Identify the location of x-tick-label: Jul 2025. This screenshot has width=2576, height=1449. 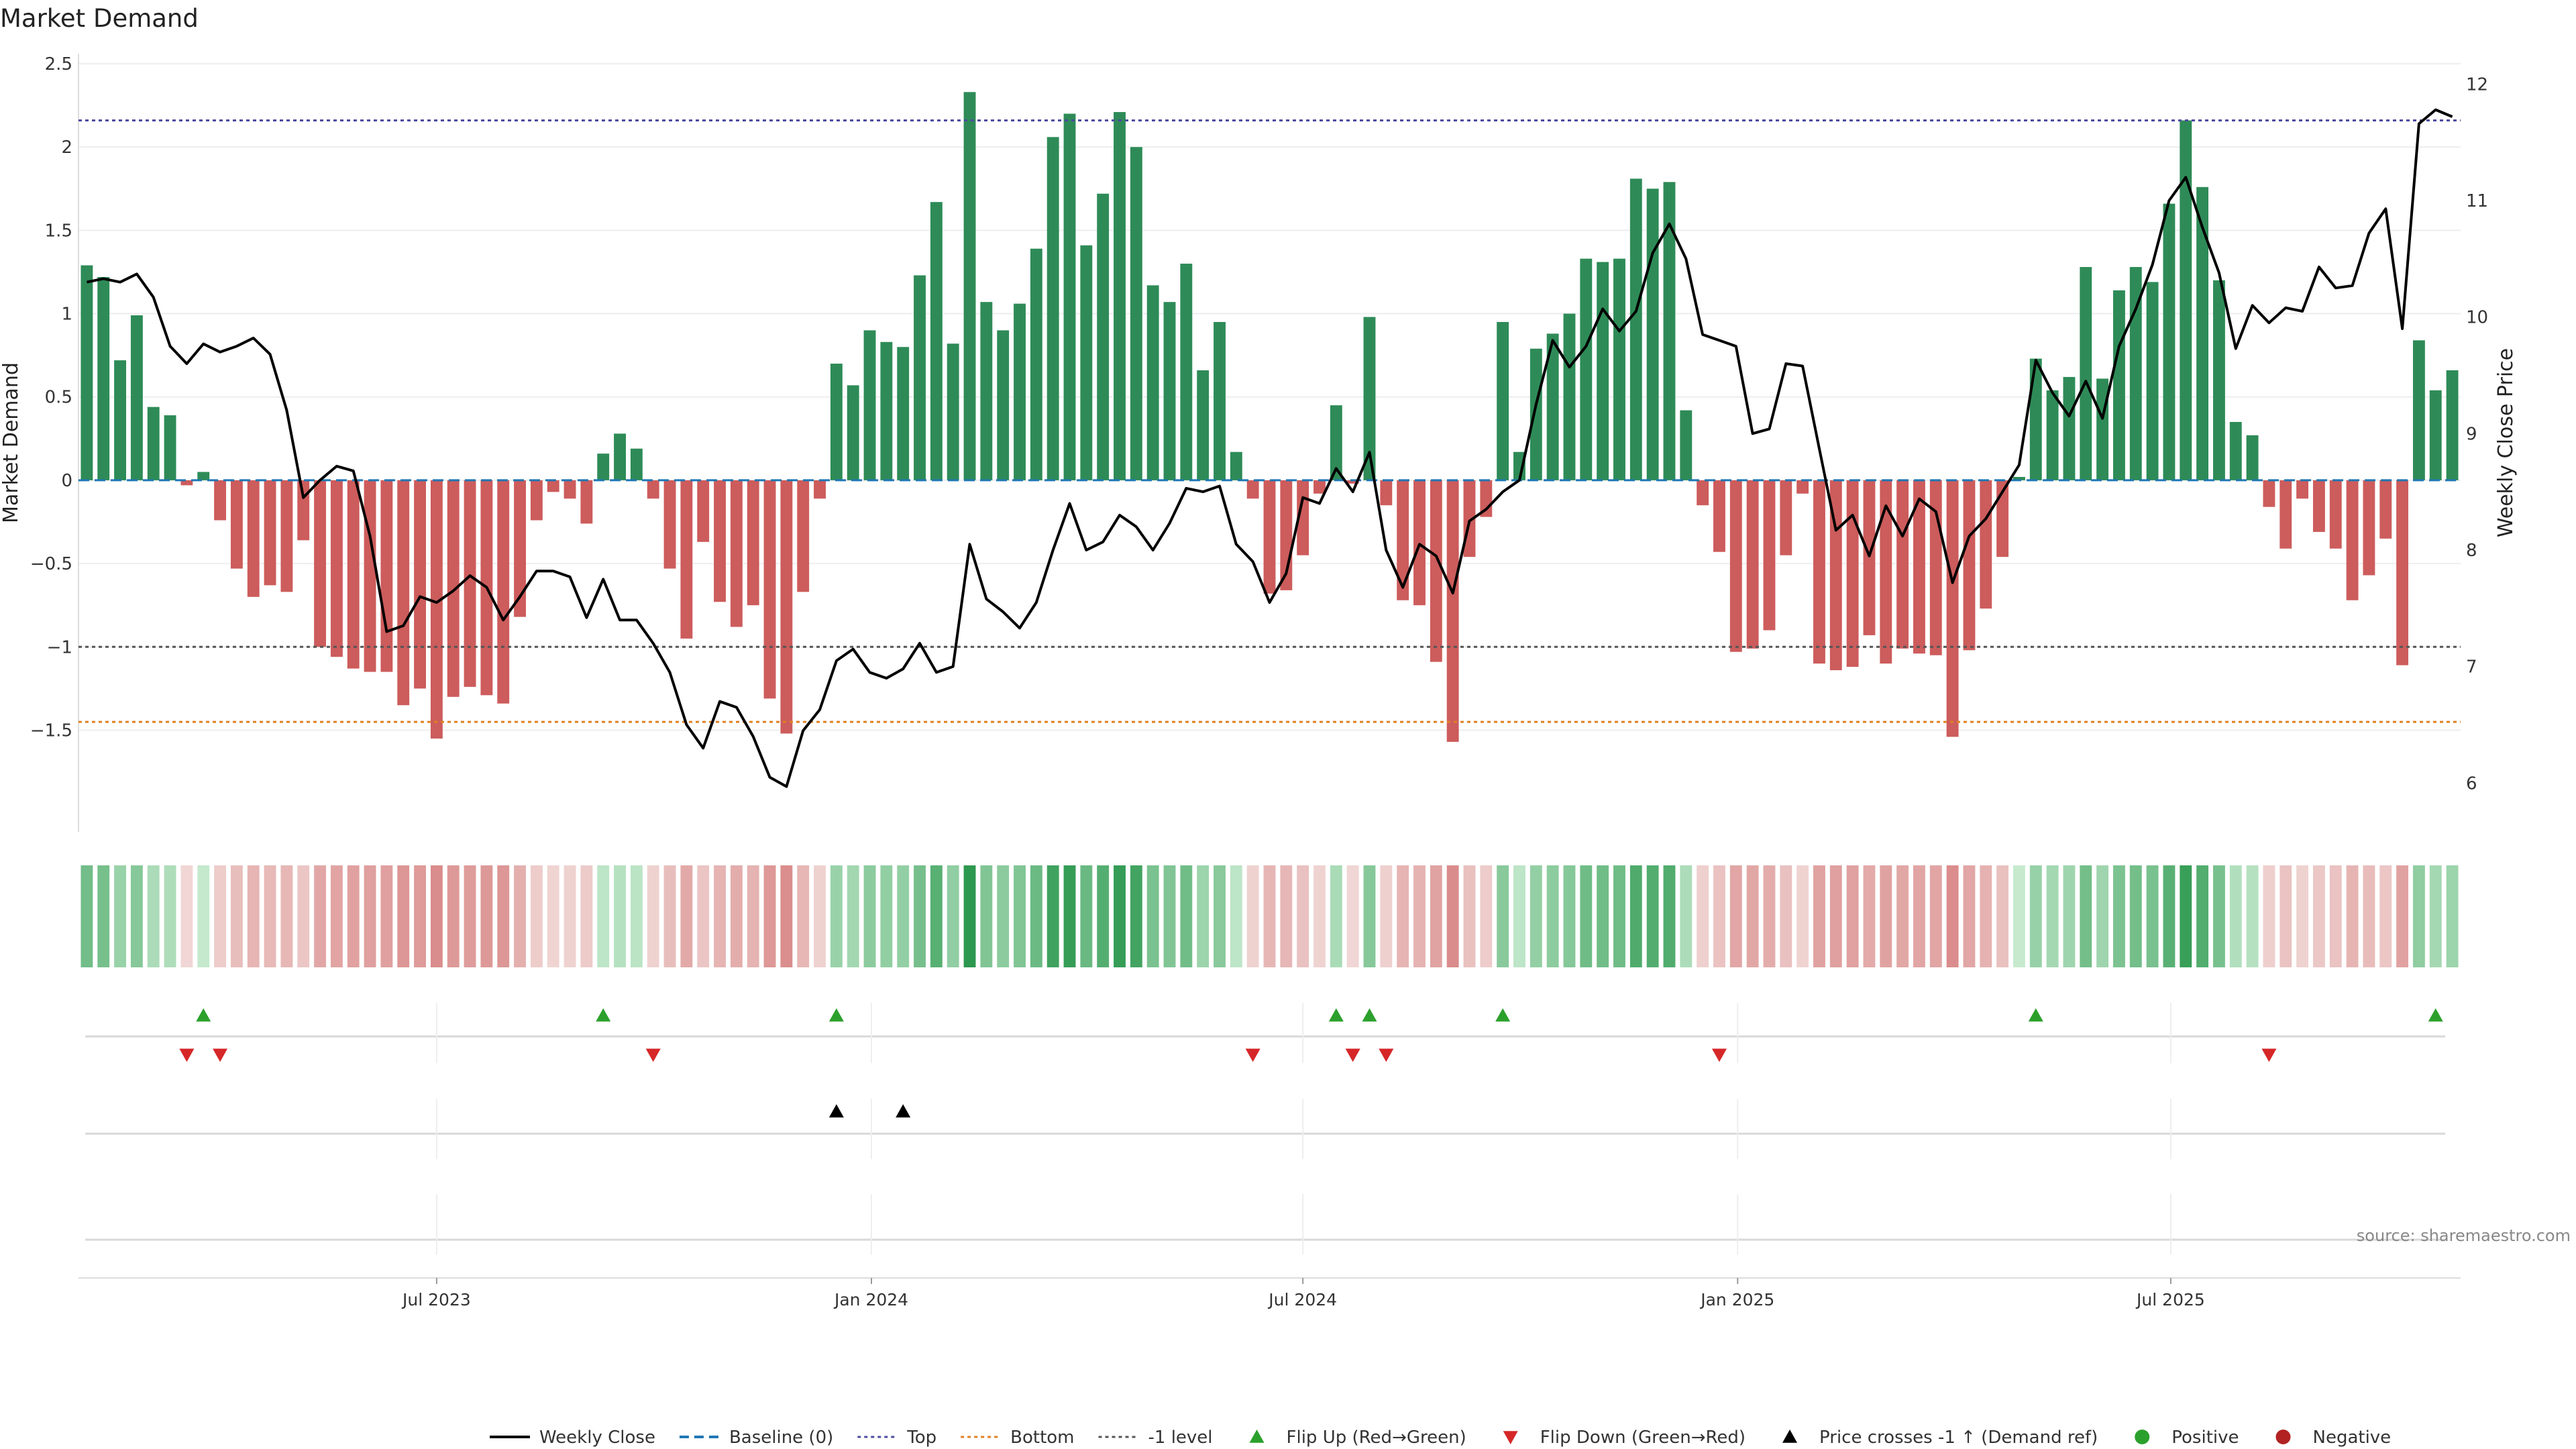
(2170, 1299).